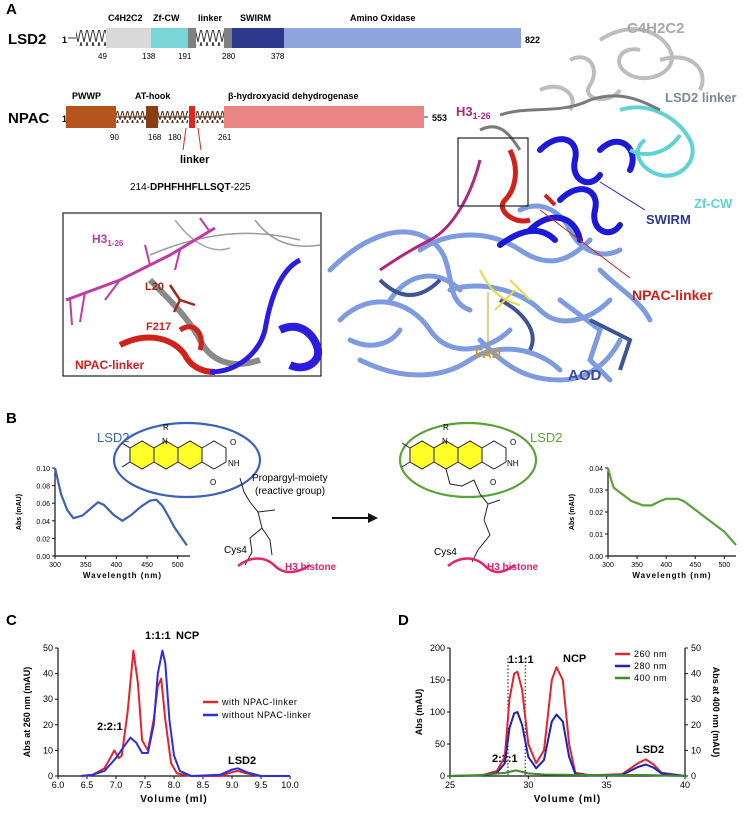 The width and height of the screenshot is (753, 829). I want to click on peak-d-111: 1:1:1, so click(521, 660).